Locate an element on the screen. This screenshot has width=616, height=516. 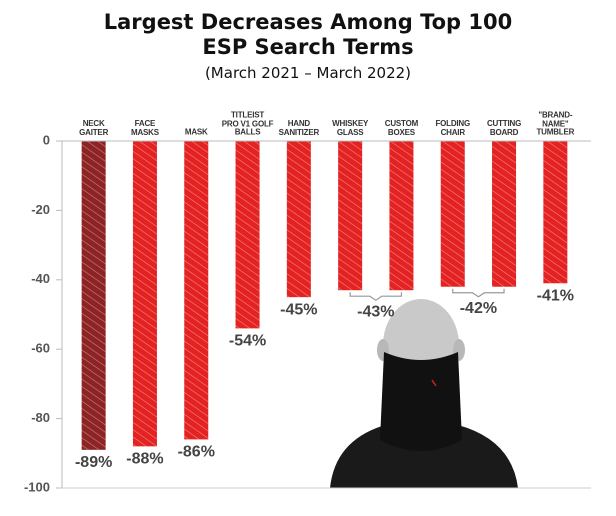
x-tick-label: CUSTOM BOXES is located at coordinates (401, 128).